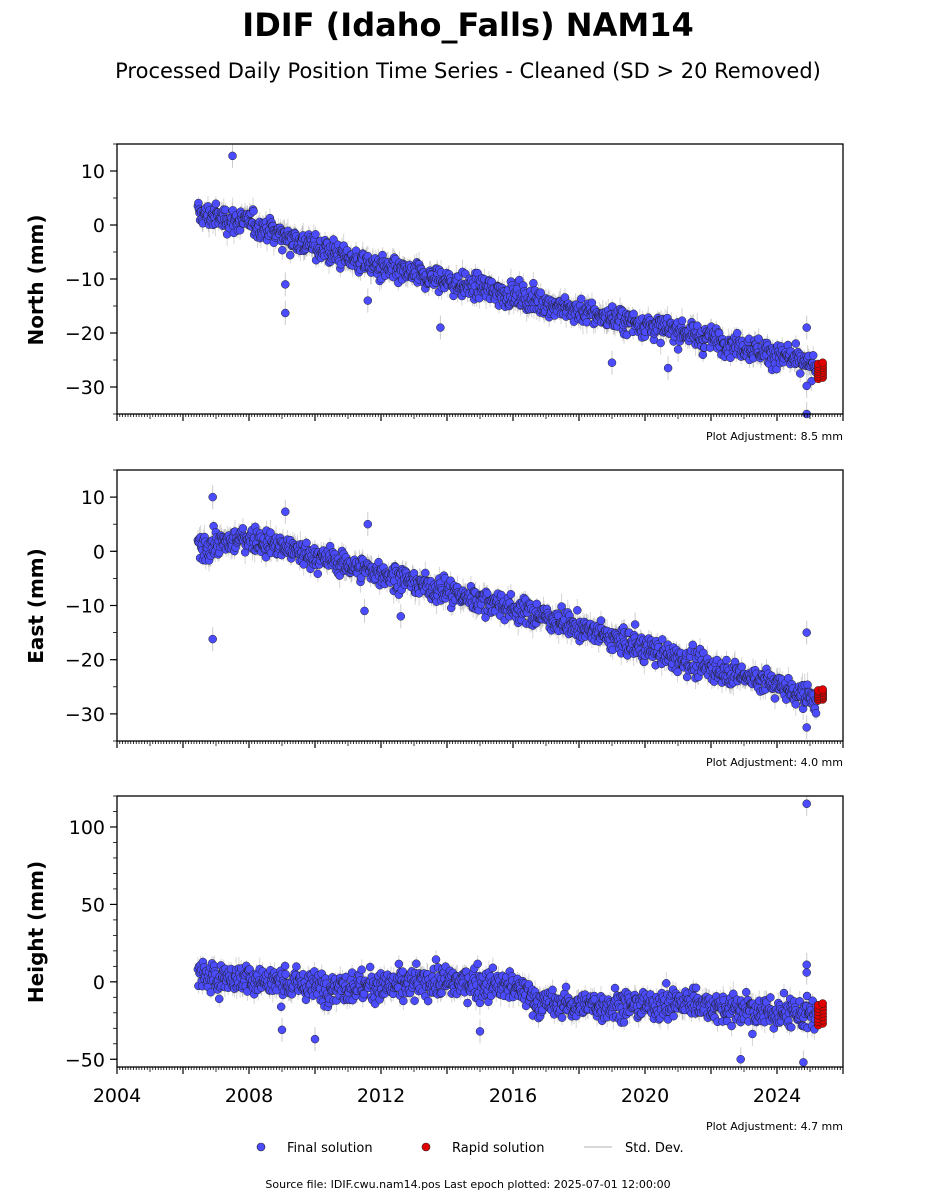 Image resolution: width=937 pixels, height=1200 pixels. Describe the element at coordinates (36, 279) in the screenshot. I see `north-ylabel: North (mm)` at that location.